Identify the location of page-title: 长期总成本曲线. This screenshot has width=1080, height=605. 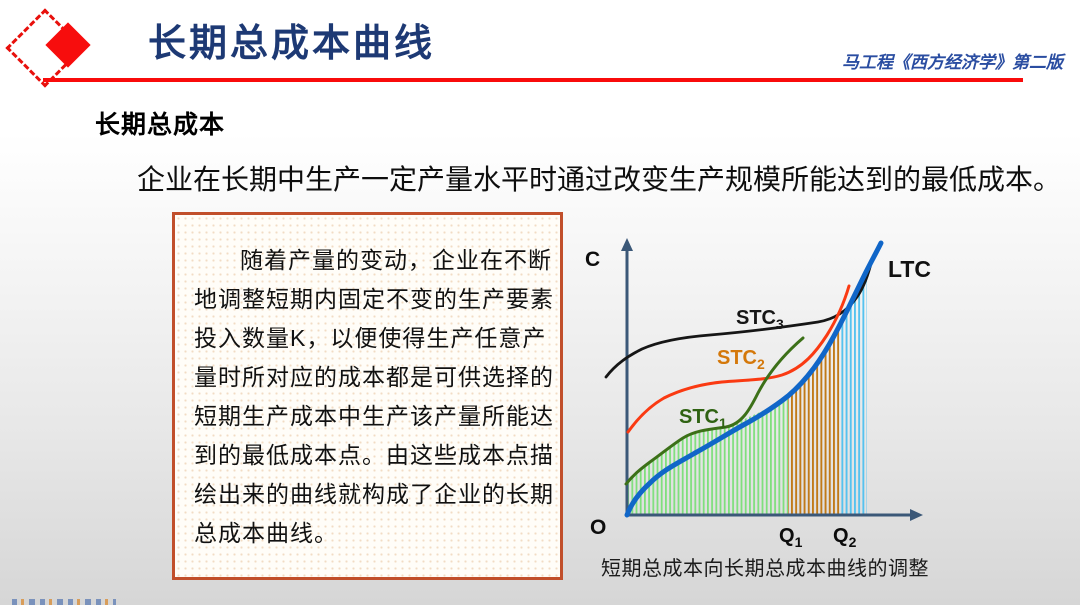
(292, 44).